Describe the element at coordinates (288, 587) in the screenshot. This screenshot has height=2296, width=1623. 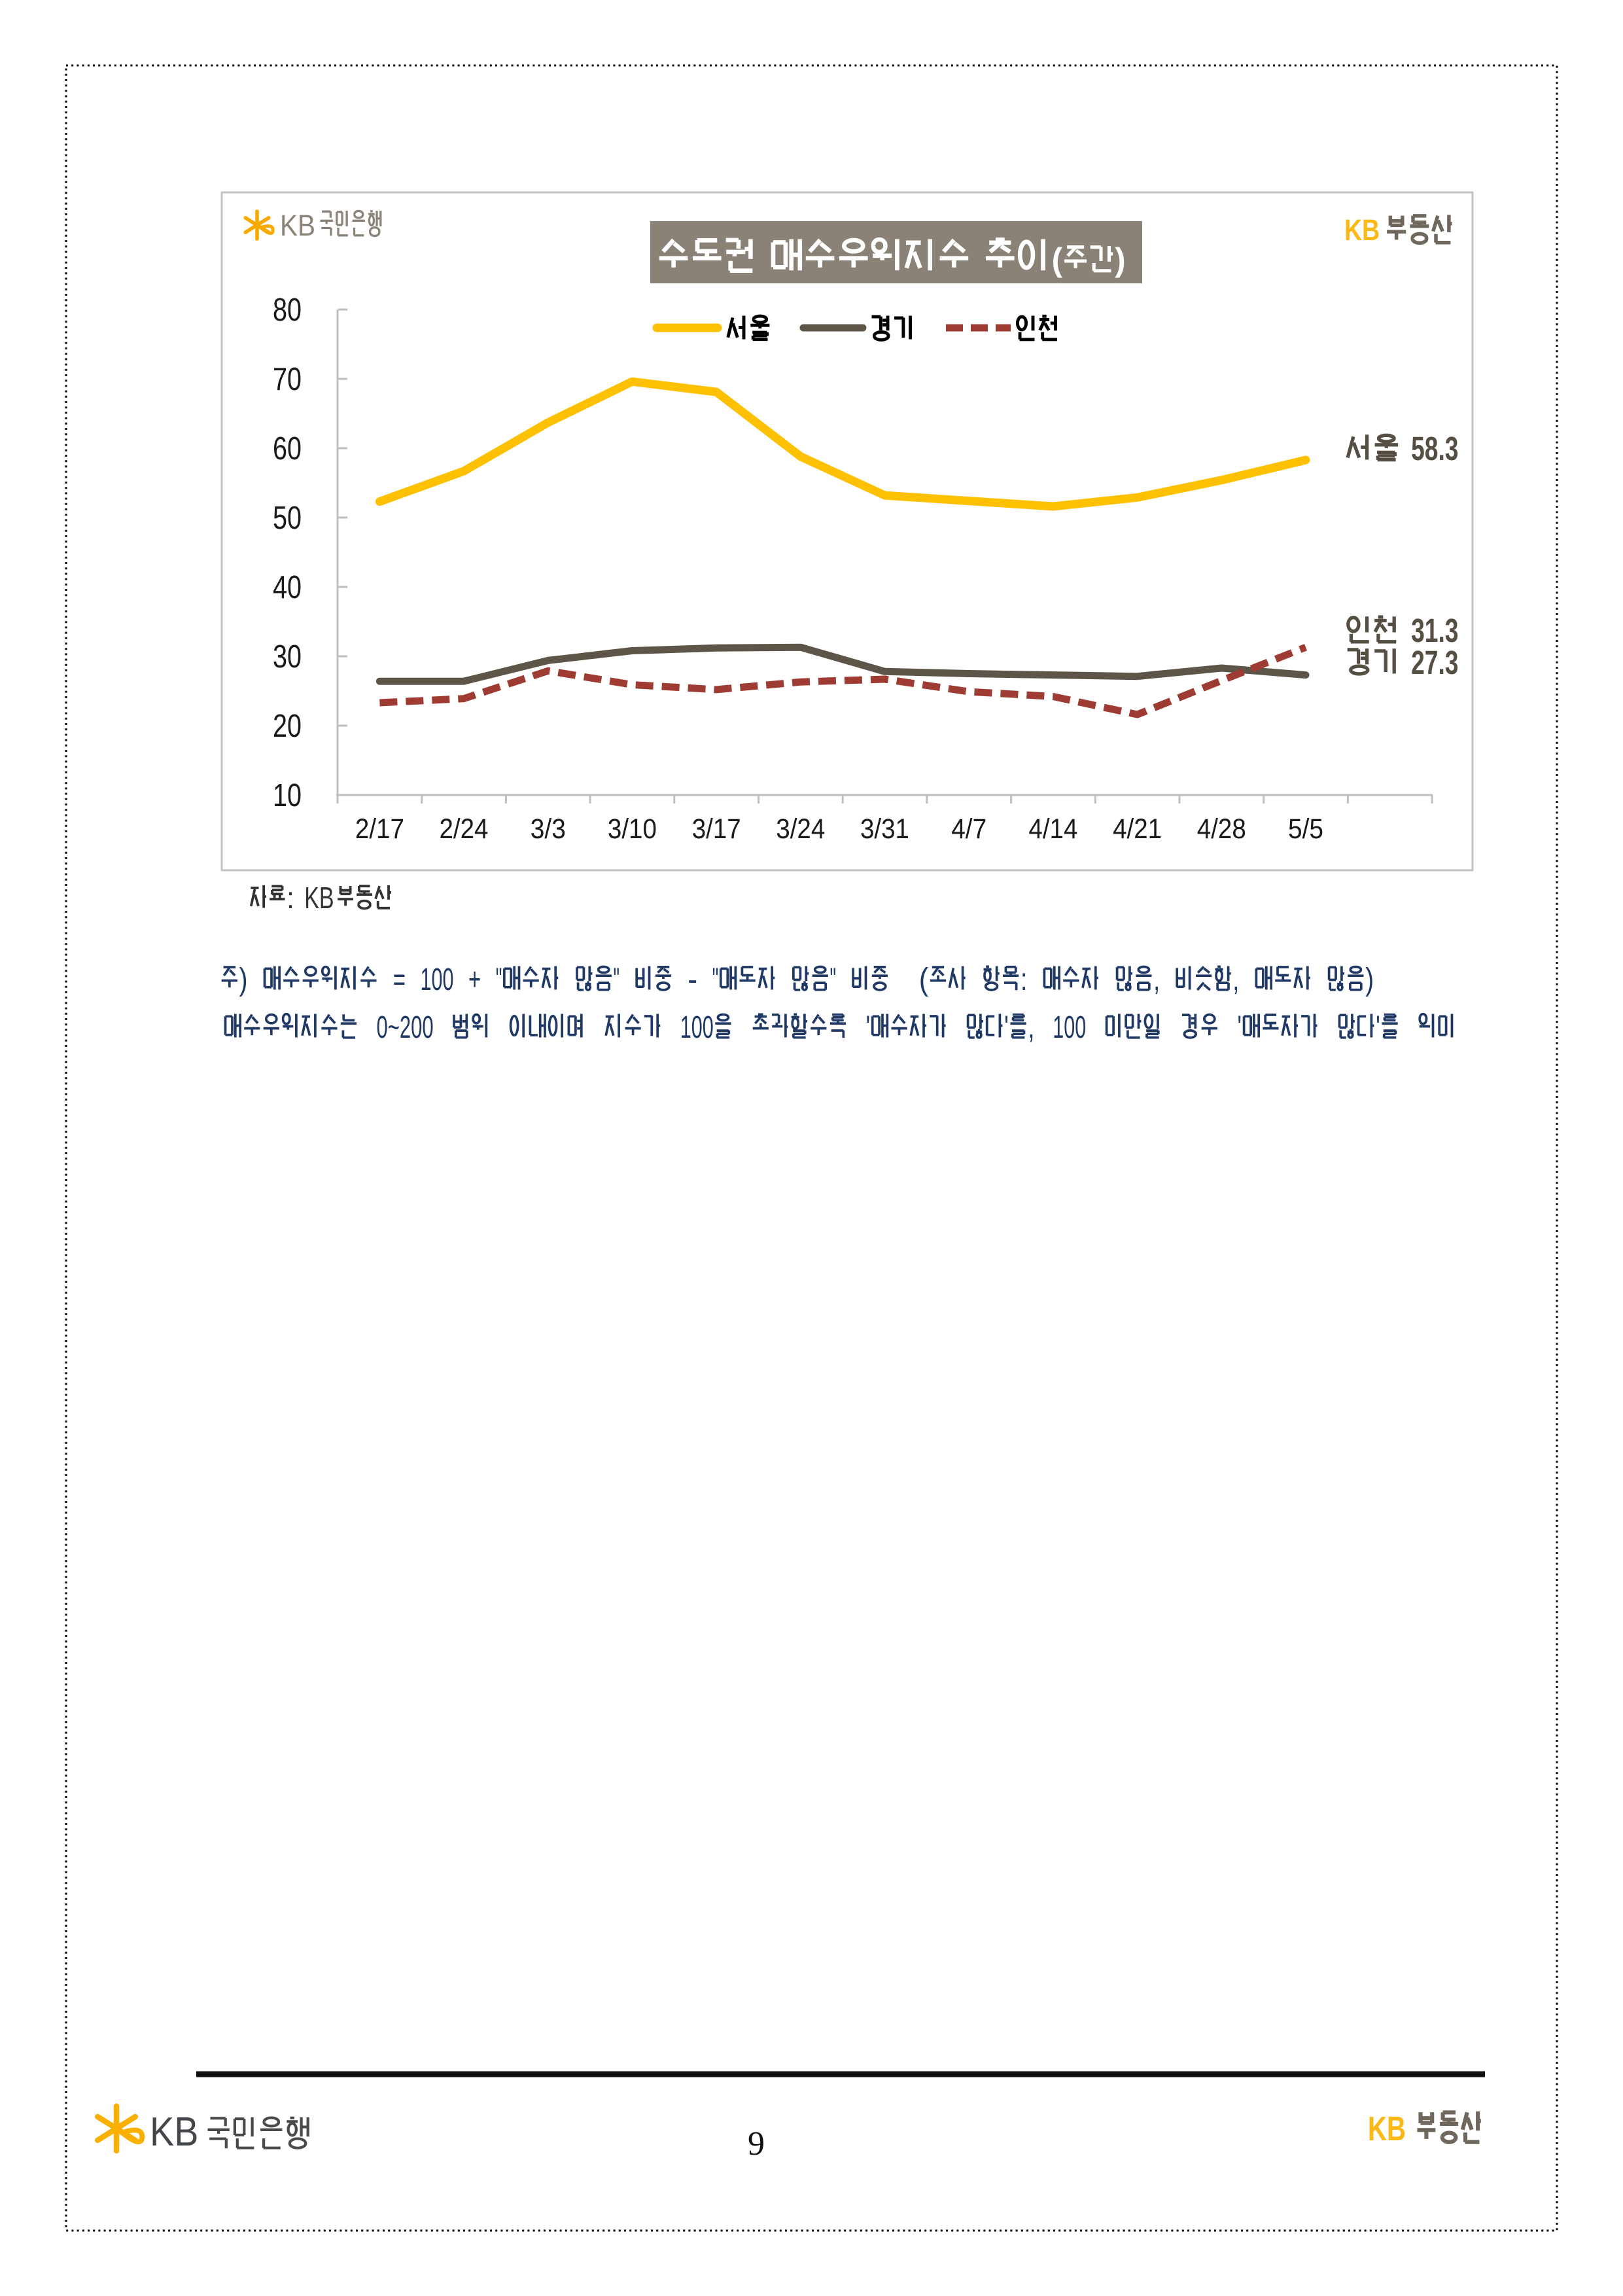
I see `svg-text: 40` at that location.